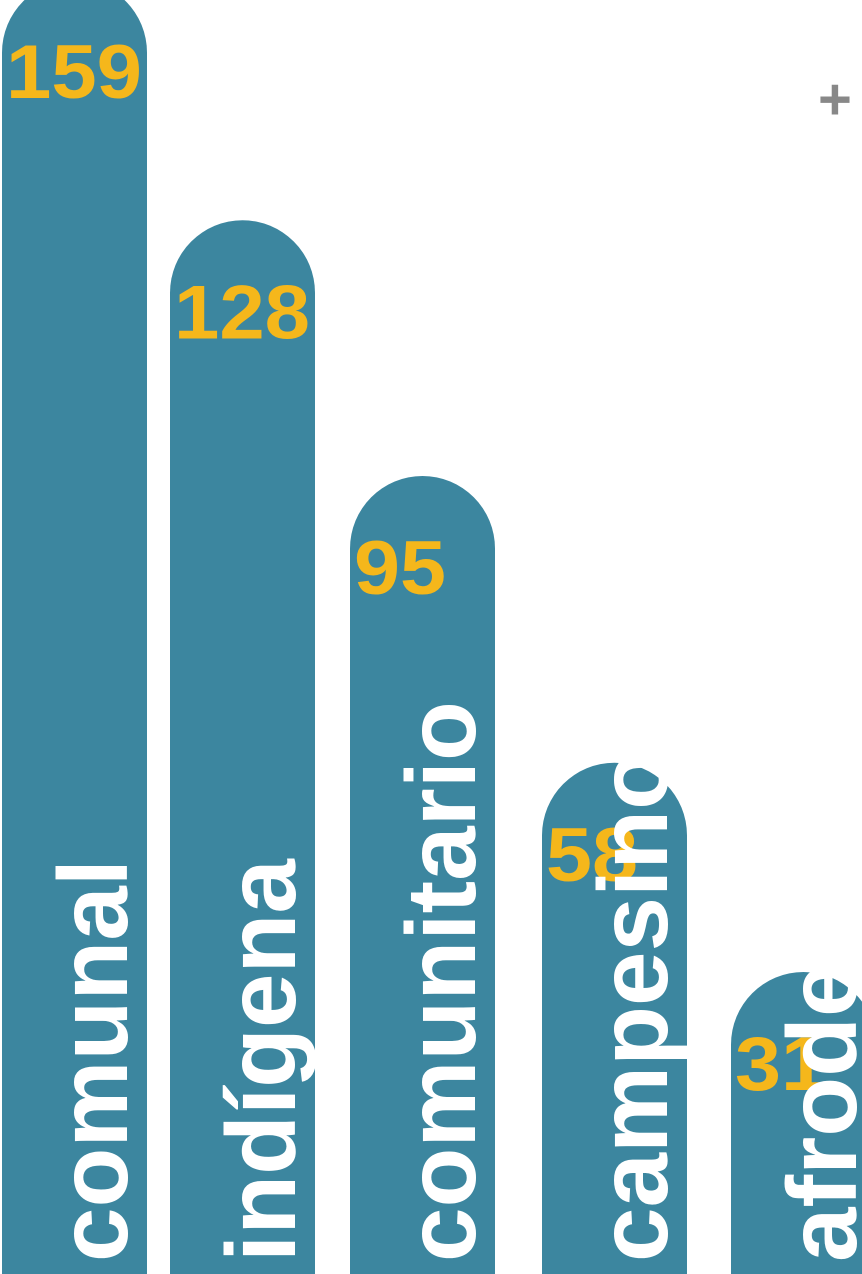 The width and height of the screenshot is (862, 1274). Describe the element at coordinates (441, 981) in the screenshot. I see `bar-category-label: comunitario` at that location.